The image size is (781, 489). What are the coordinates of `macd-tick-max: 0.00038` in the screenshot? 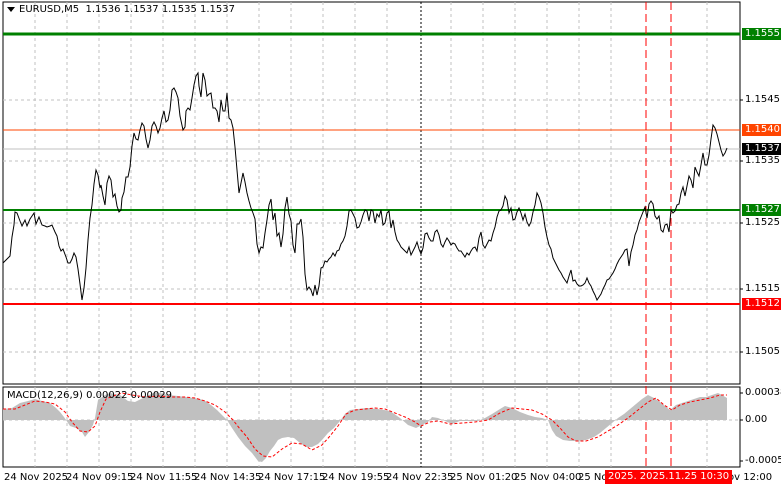 It's located at (763, 392).